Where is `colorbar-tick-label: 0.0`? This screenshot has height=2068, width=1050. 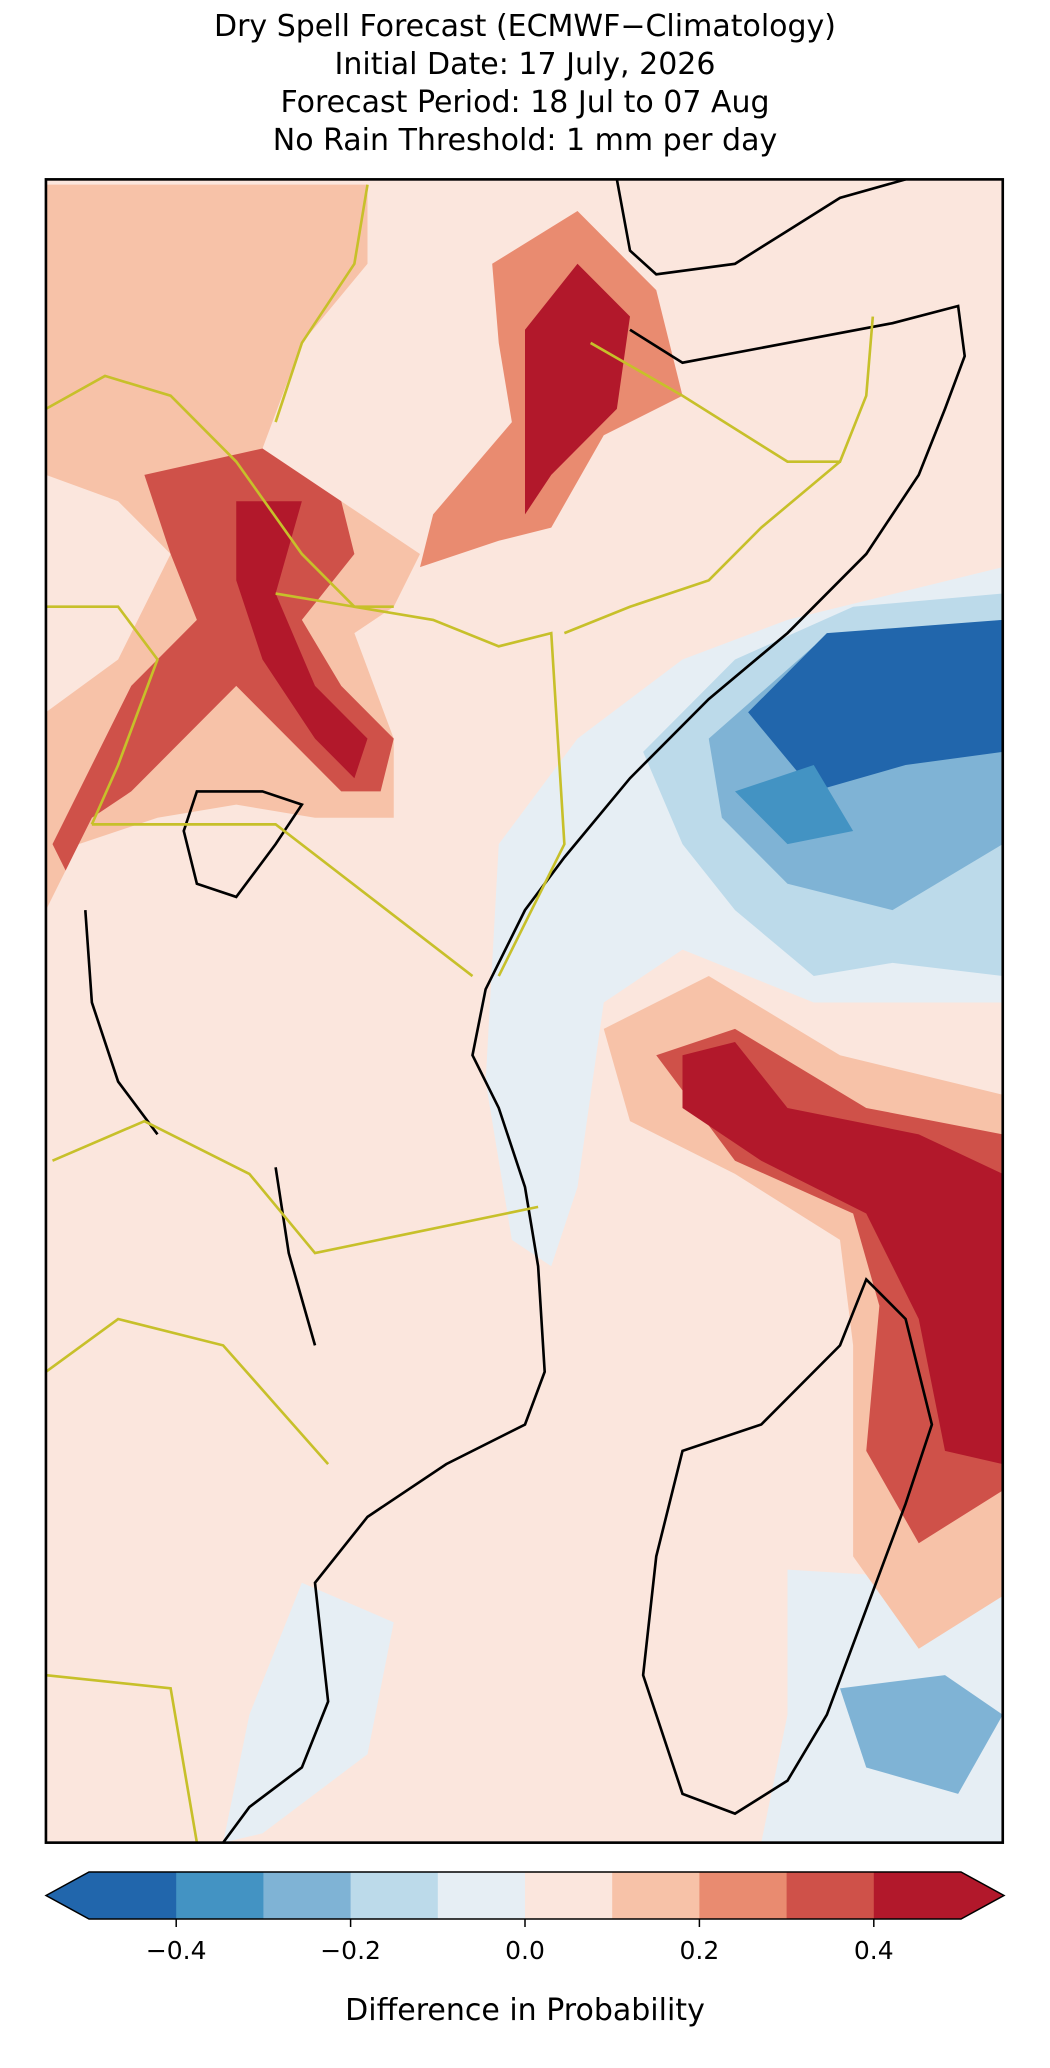 colorbar-tick-label: 0.0 is located at coordinates (525, 1950).